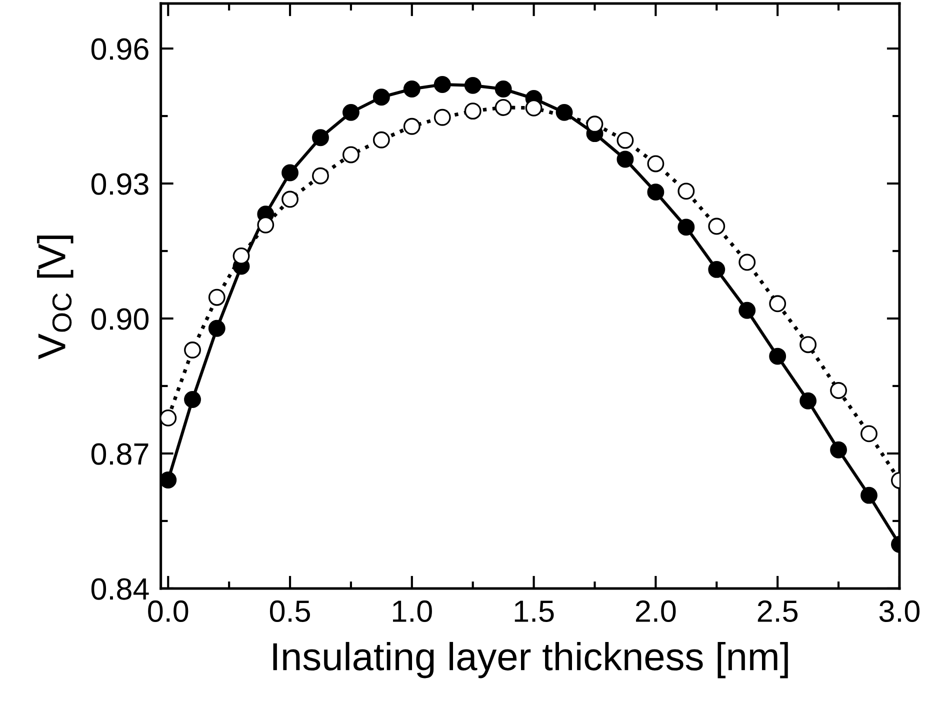 The height and width of the screenshot is (709, 935). Describe the element at coordinates (530, 660) in the screenshot. I see `x-axis-title: Insulating layer thickness [nm]` at that location.